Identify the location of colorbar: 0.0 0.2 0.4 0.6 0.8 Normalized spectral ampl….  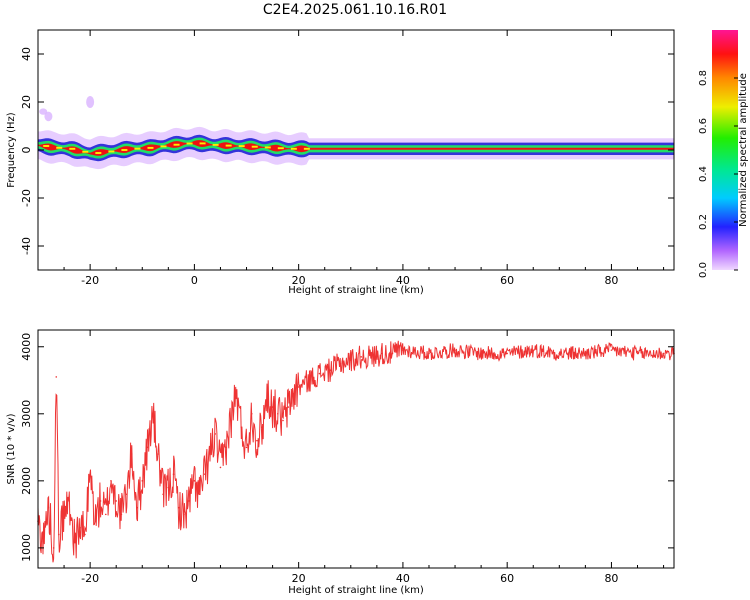
(723, 154).